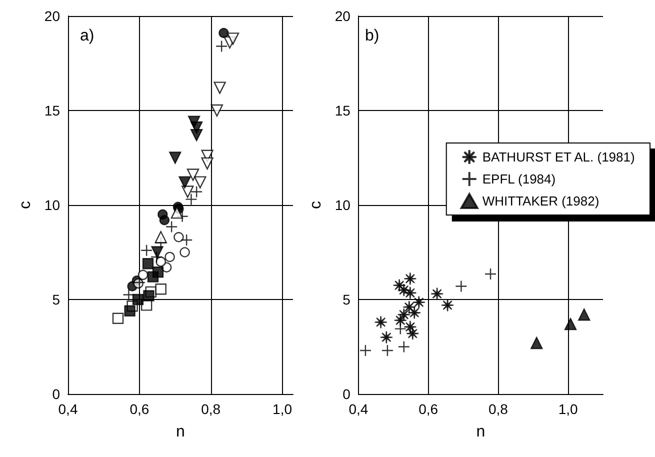 The image size is (655, 457). I want to click on annotation: a), so click(87, 36).